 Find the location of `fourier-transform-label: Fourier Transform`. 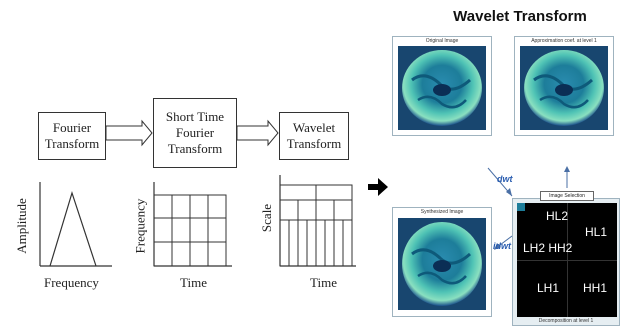

fourier-transform-label: Fourier Transform is located at coordinates (72, 135).